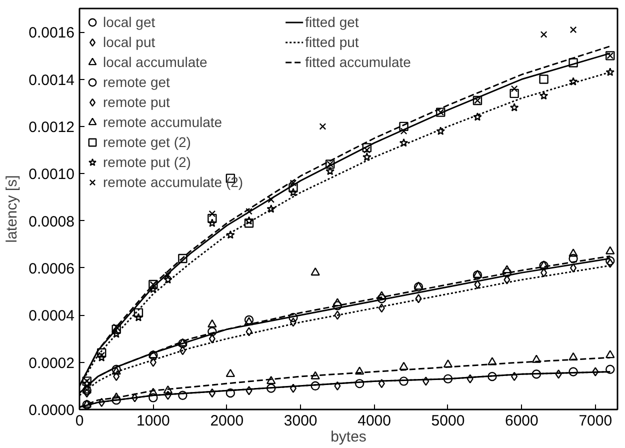 The height and width of the screenshot is (448, 625). I want to click on y-tick-label: 0.0014, so click(51, 80).